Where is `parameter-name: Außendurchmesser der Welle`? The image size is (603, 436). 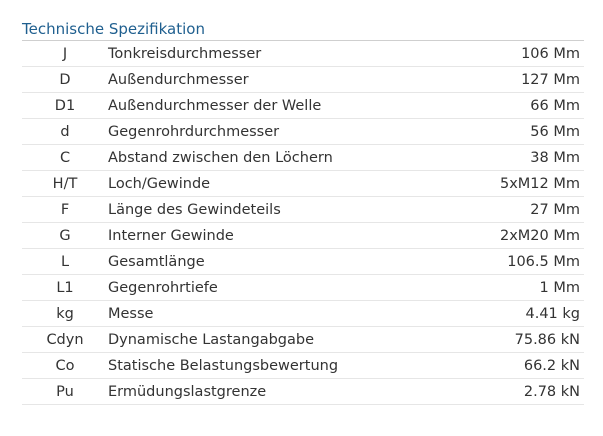
parameter-name: Außendurchmesser der Welle is located at coordinates (282, 105).